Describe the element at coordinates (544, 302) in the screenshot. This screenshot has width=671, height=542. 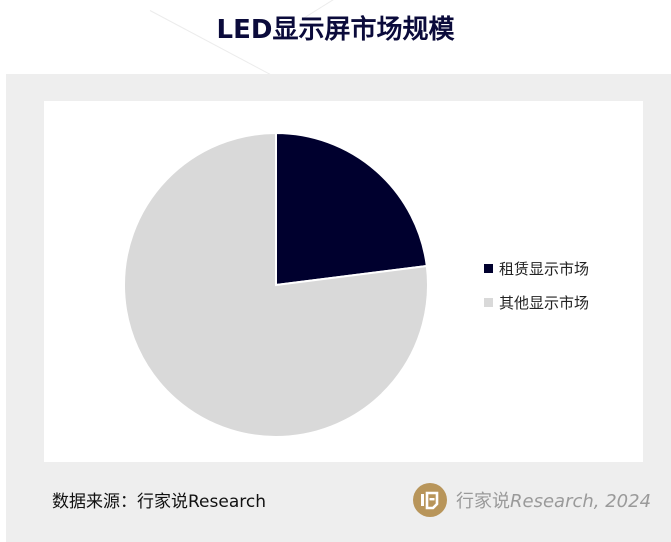
I see `legend-label: 其他显示市场` at that location.